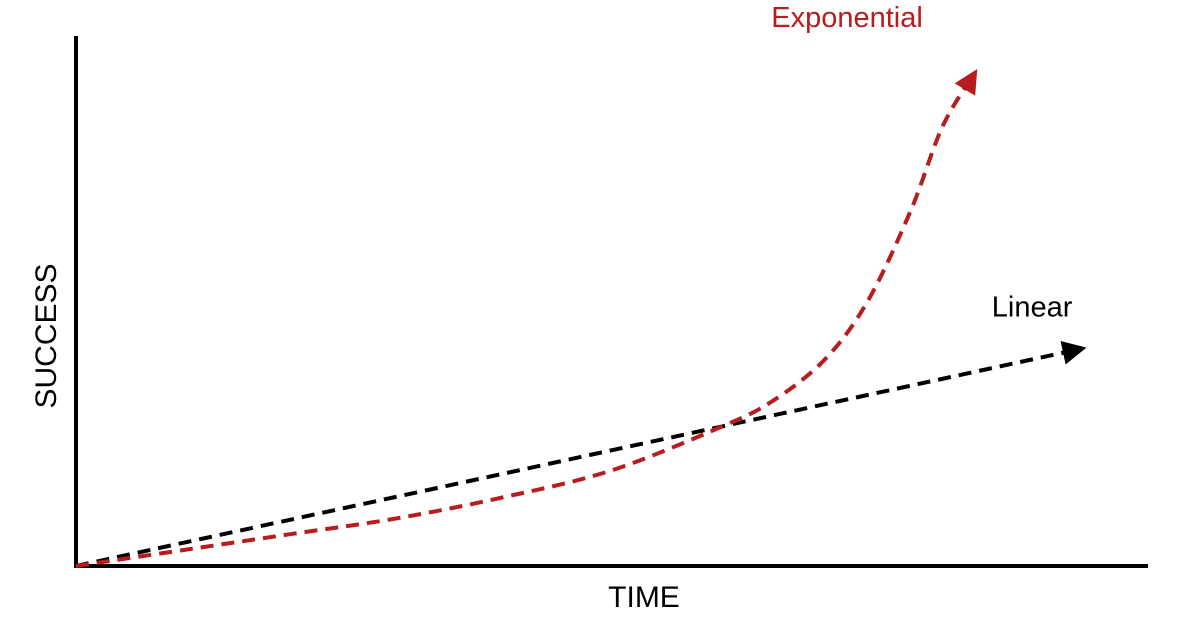  Describe the element at coordinates (644, 597) in the screenshot. I see `x-axis-label: TIME` at that location.